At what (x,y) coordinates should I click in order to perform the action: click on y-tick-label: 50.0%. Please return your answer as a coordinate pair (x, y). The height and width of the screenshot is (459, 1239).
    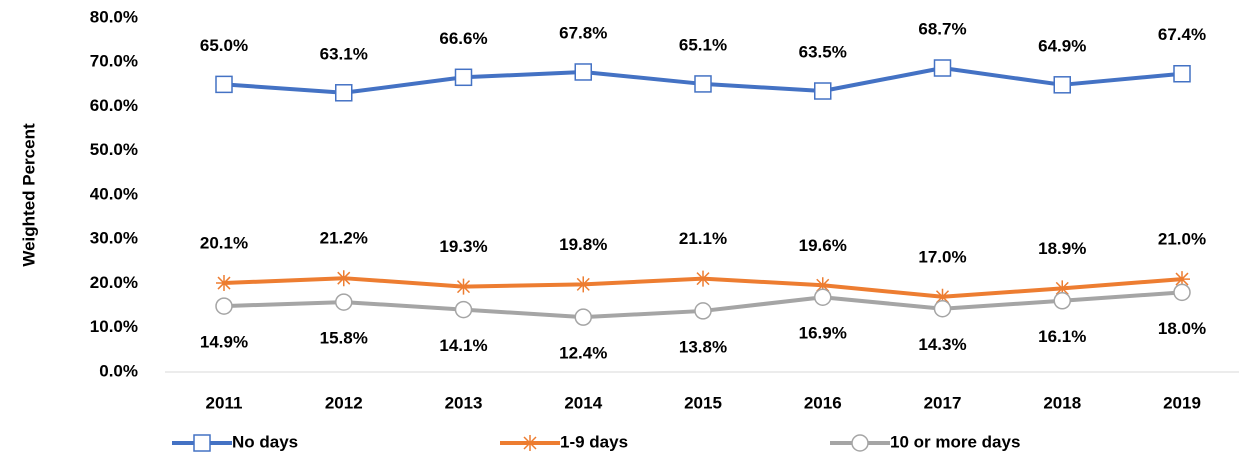
    Looking at the image, I should click on (114, 149).